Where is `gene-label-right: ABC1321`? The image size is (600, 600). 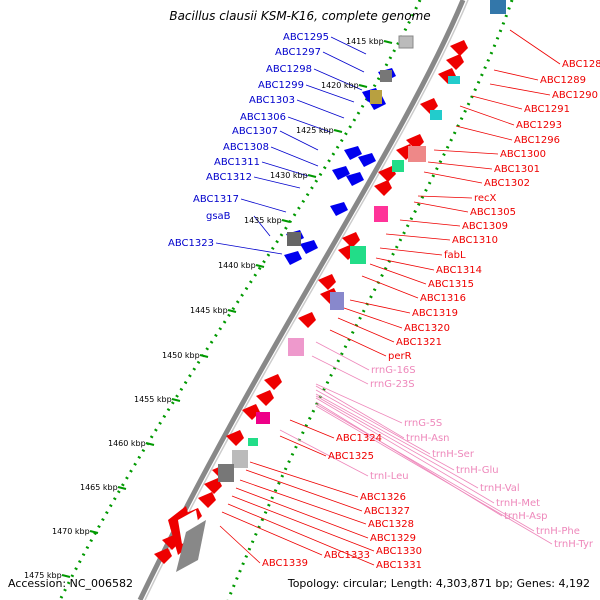 gene-label-right: ABC1321 is located at coordinates (419, 342).